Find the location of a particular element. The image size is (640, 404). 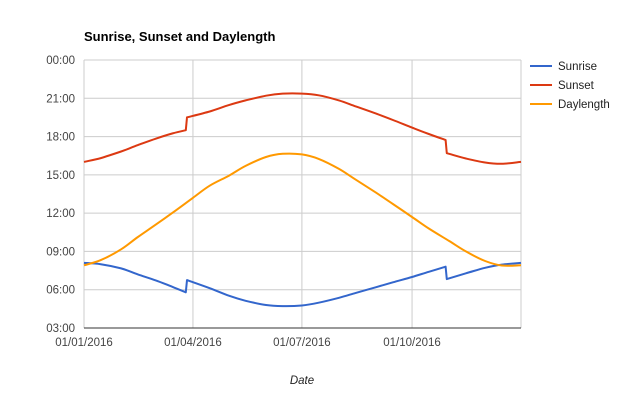

series-line-sunset is located at coordinates (302, 128).